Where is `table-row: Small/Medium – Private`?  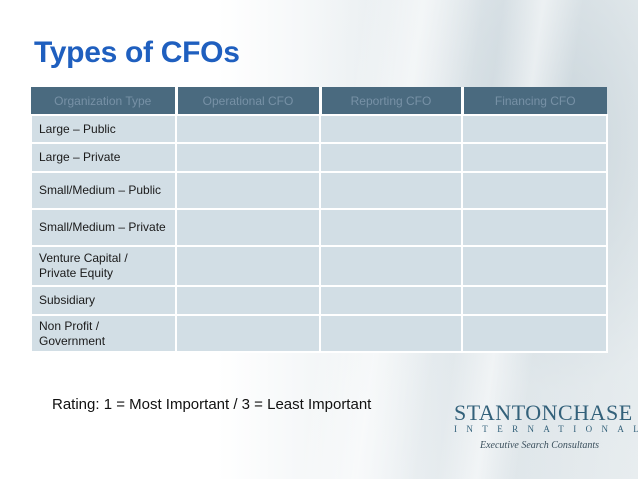 table-row: Small/Medium – Private is located at coordinates (319, 227).